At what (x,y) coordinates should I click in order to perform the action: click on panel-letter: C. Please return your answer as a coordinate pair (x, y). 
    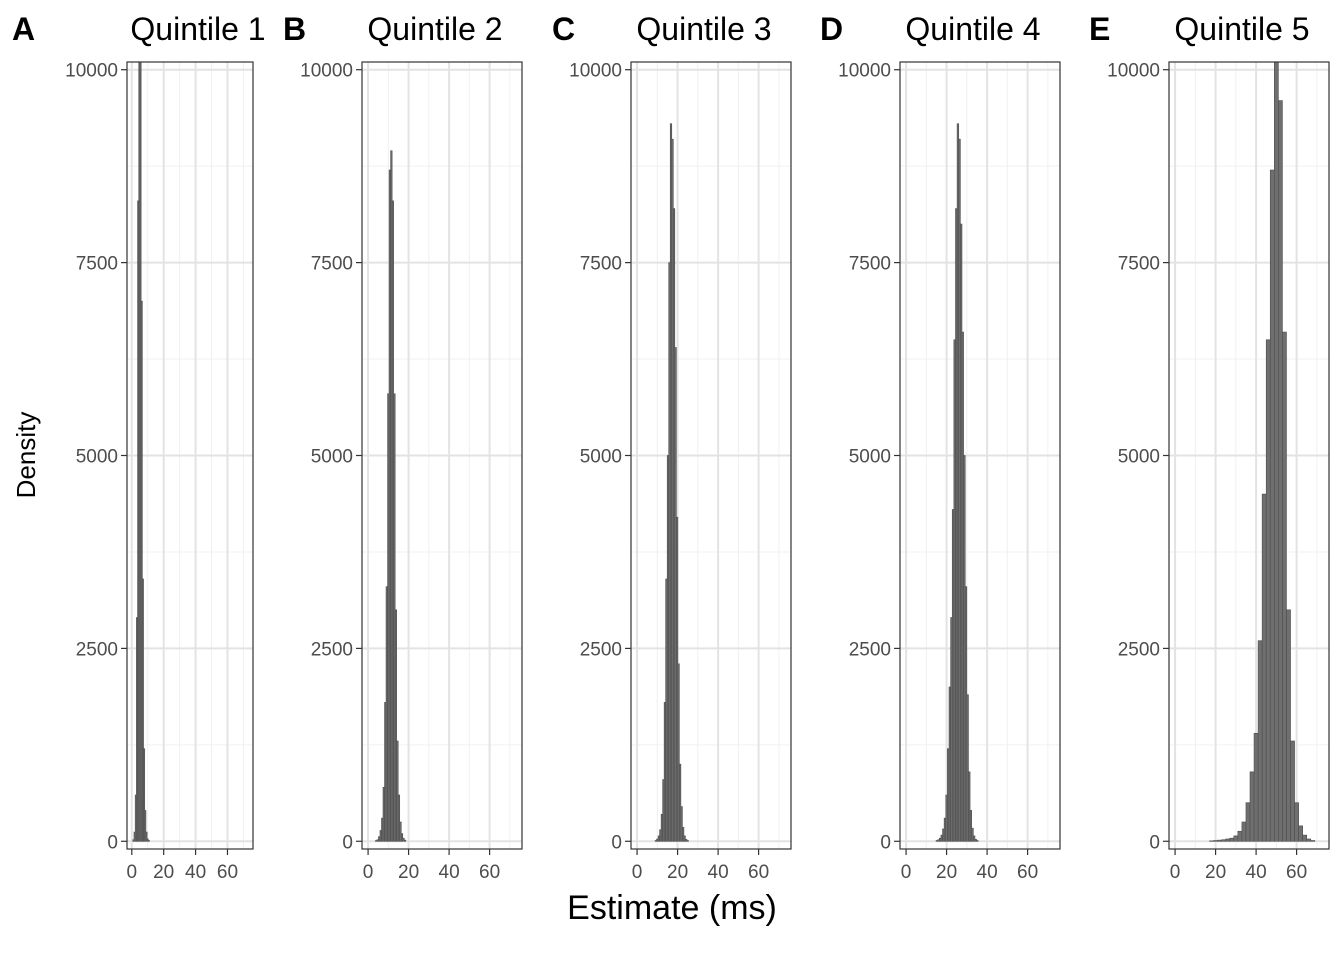
    Looking at the image, I should click on (563, 29).